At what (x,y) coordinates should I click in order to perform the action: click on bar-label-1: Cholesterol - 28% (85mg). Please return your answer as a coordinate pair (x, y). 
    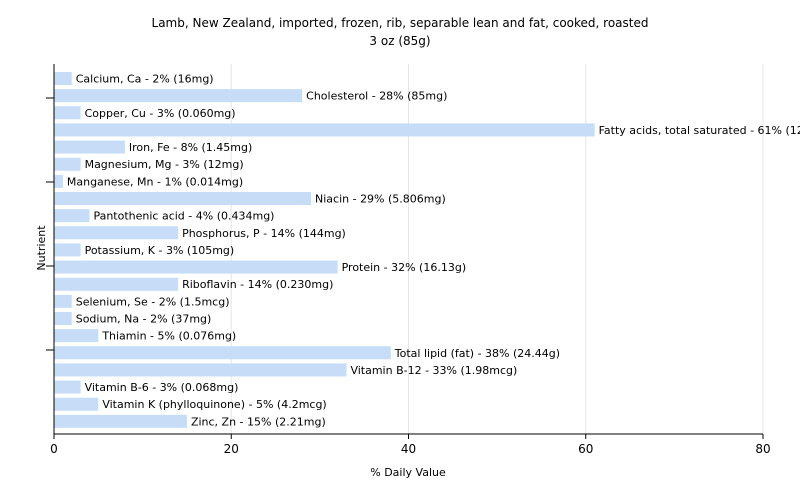
    Looking at the image, I should click on (376, 96).